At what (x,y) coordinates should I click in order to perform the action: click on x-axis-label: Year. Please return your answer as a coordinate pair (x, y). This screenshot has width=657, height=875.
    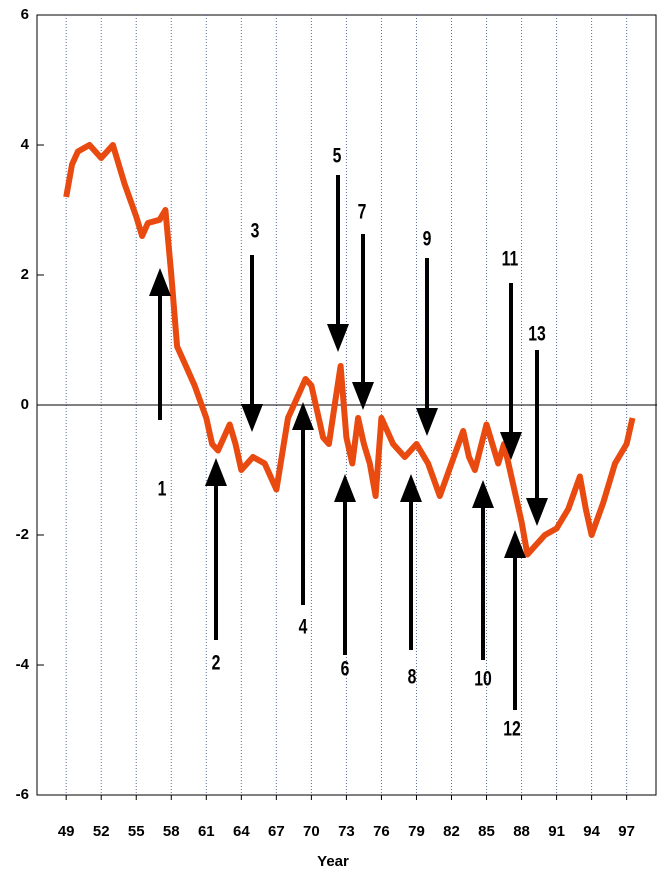
    Looking at the image, I should click on (333, 861).